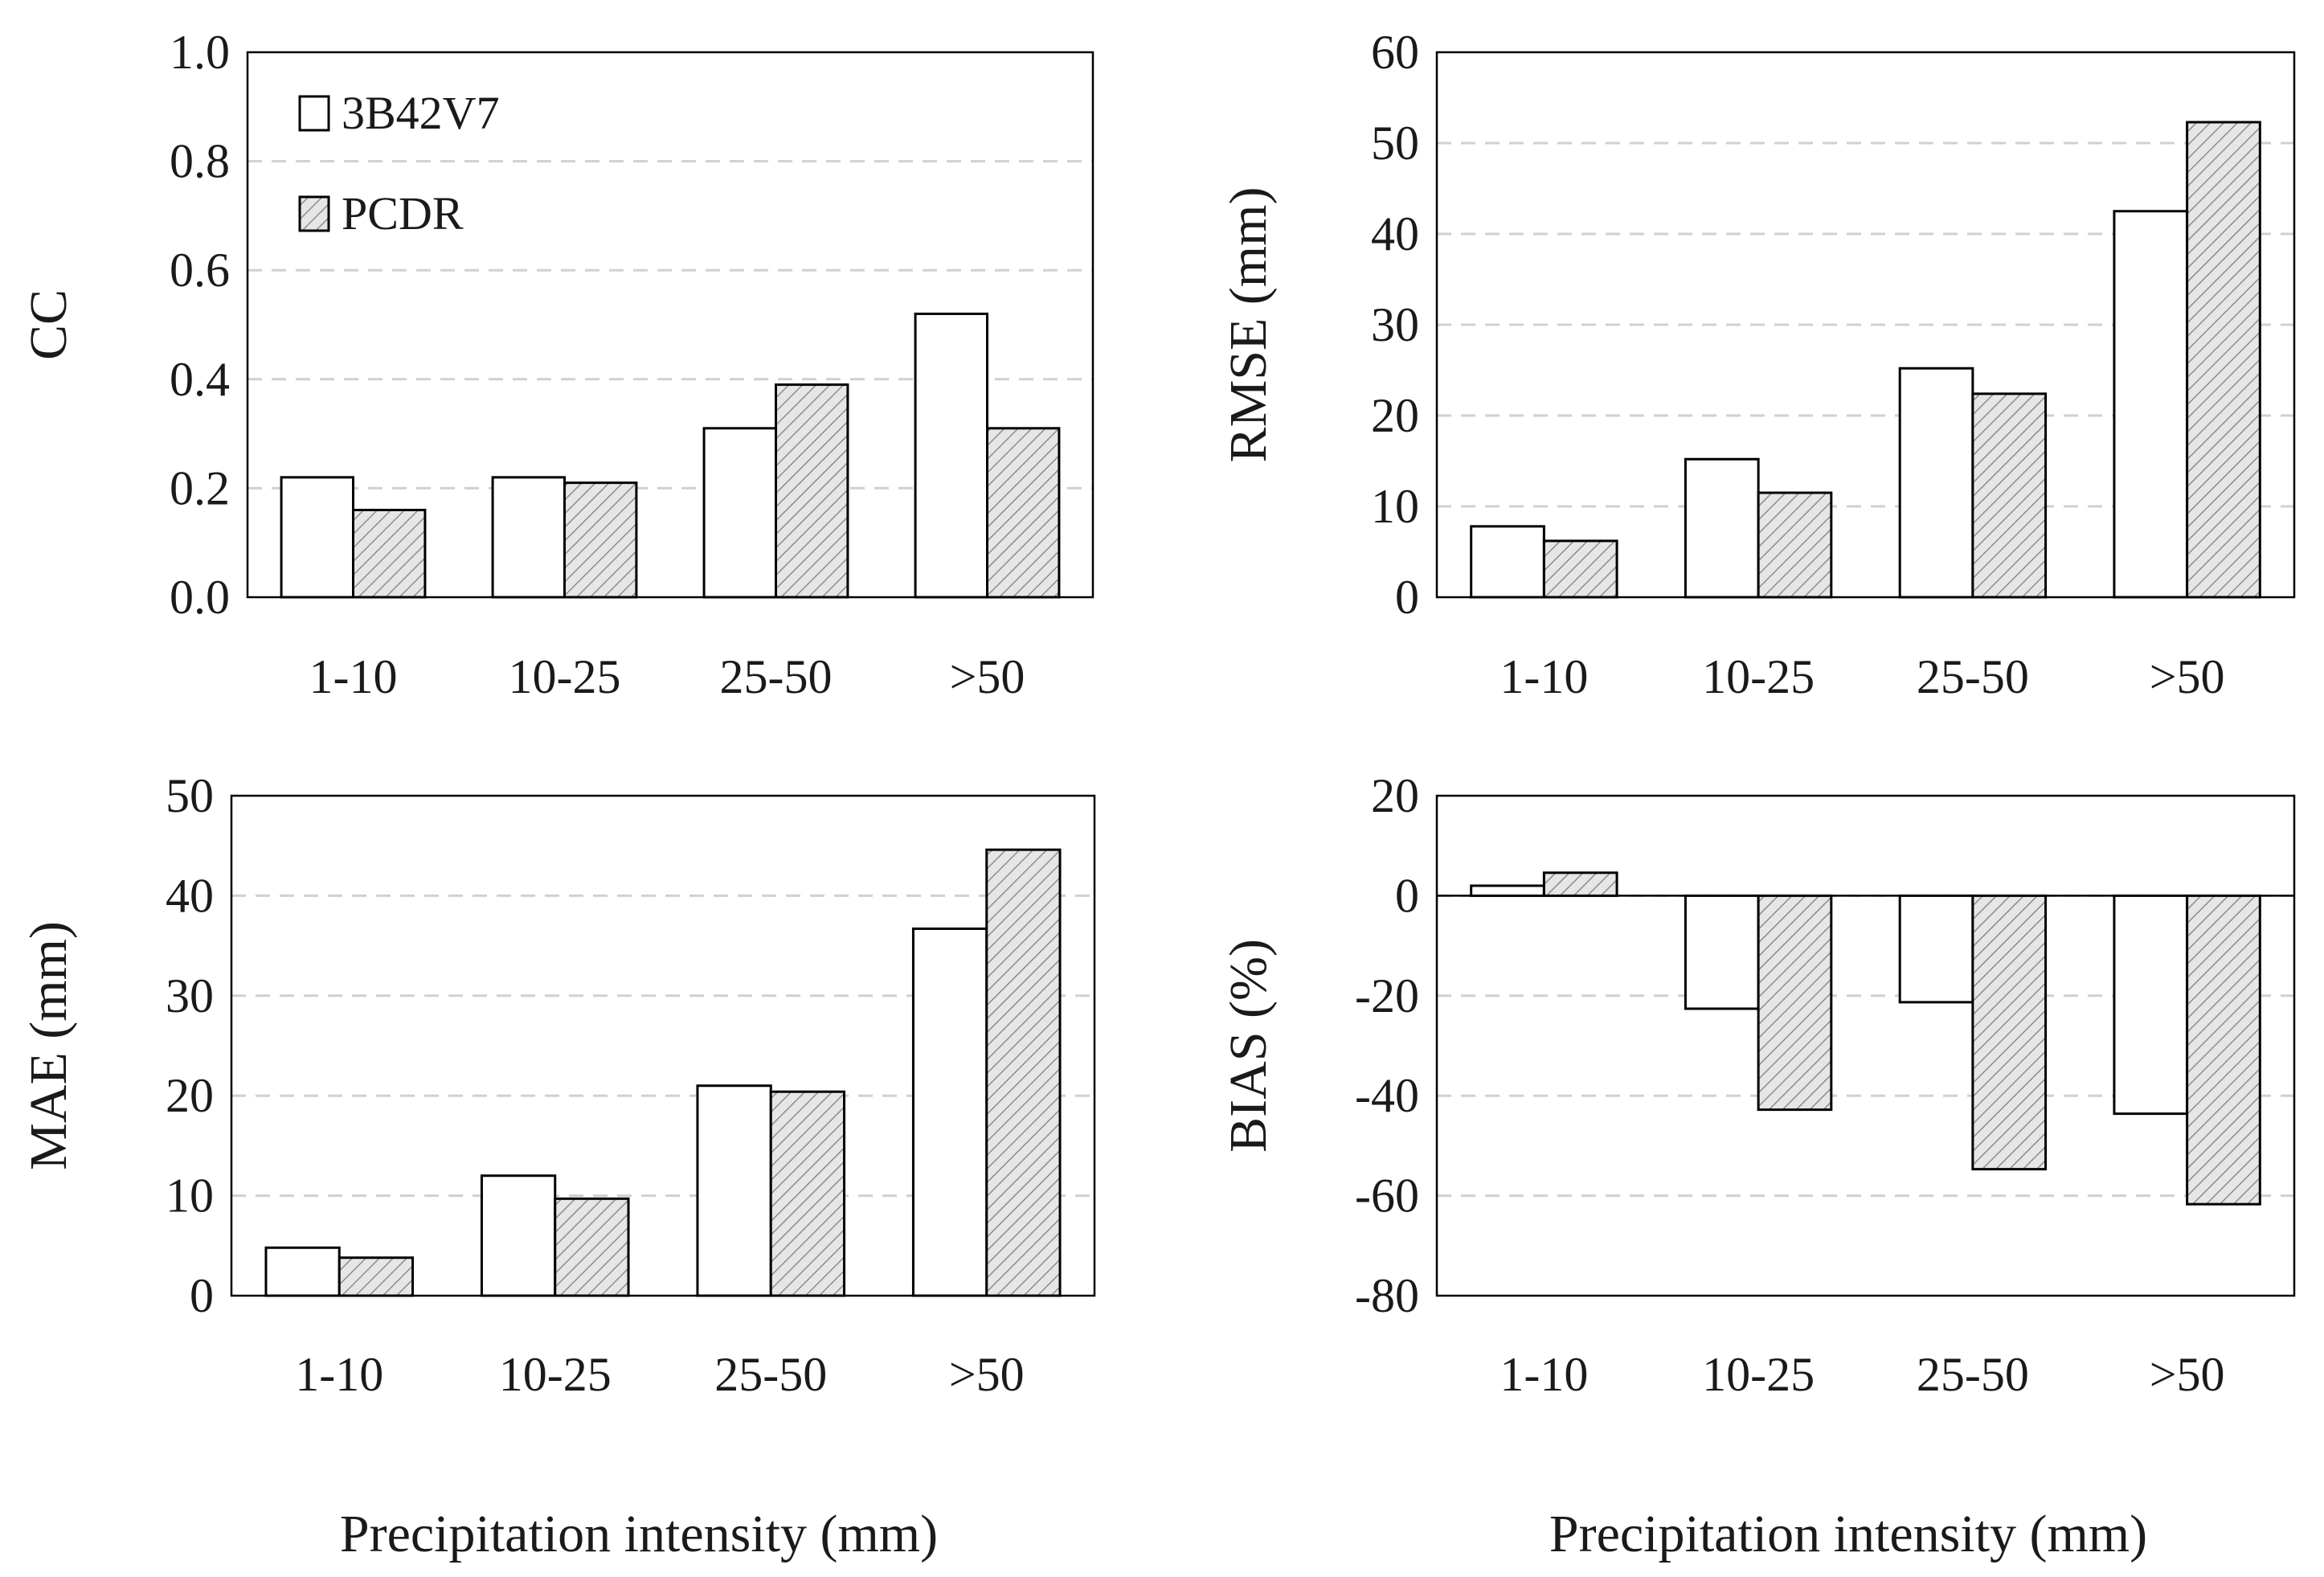 The height and width of the screenshot is (1577, 2324). I want to click on rmse-category-label: 25-50, so click(1973, 676).